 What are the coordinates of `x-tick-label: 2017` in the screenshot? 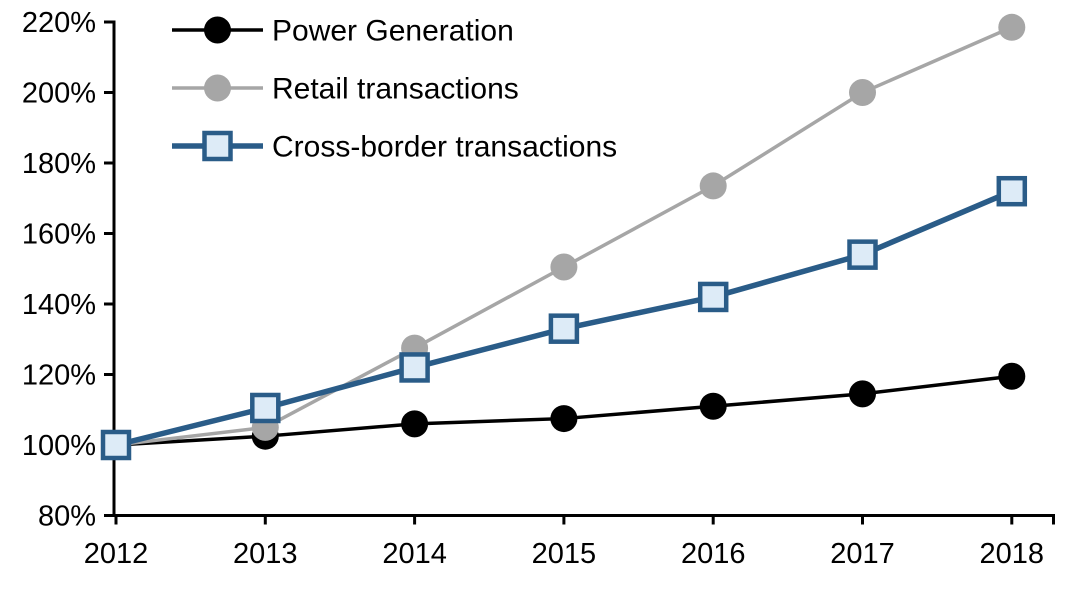 It's located at (862, 554).